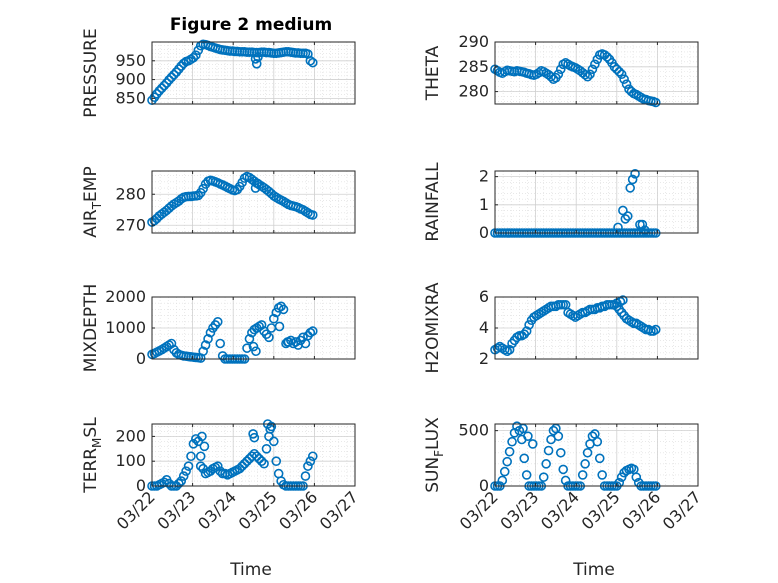  I want to click on y-tick-label: 0, so click(484, 485).